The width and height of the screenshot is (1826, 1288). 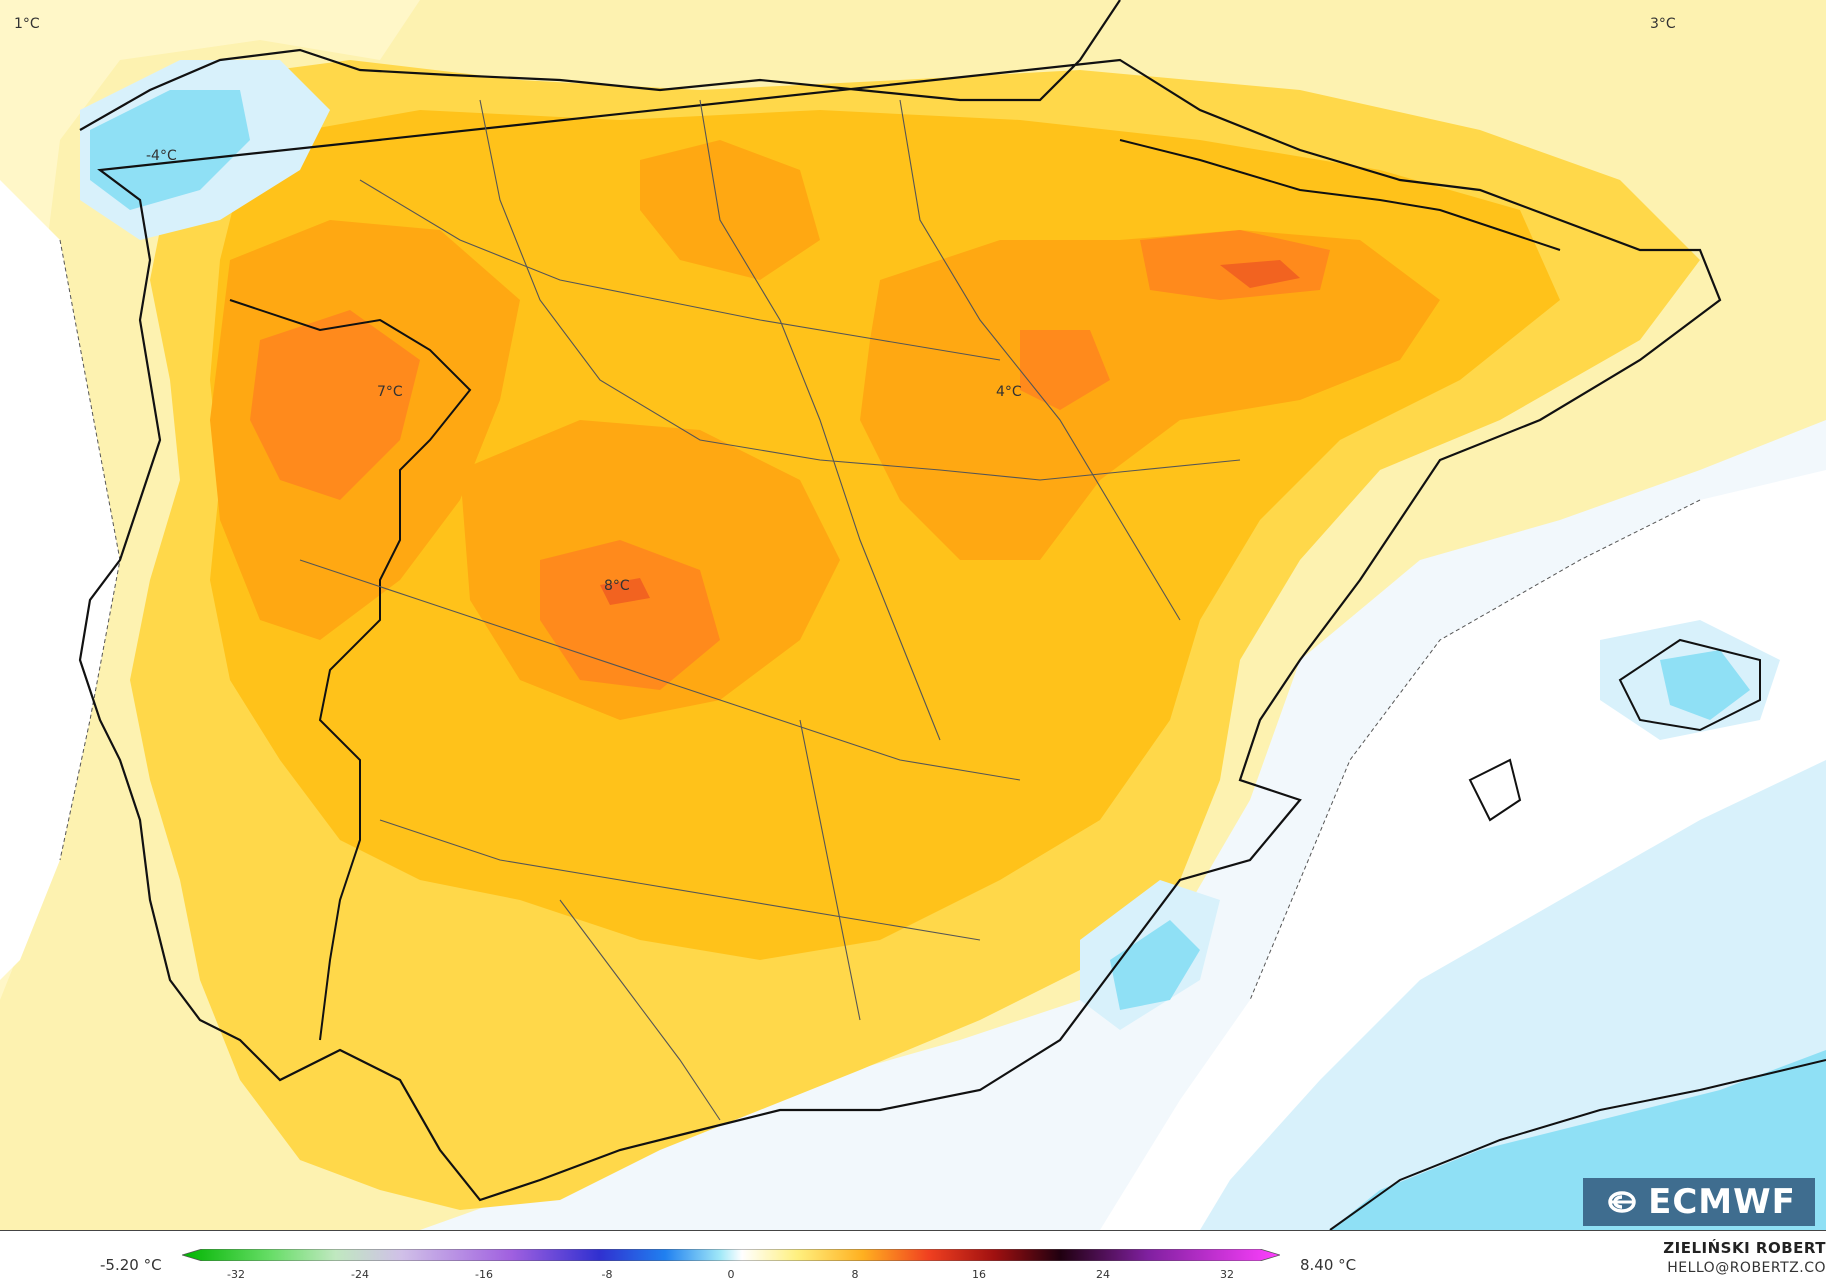 What do you see at coordinates (630, 615) in the screenshot?
I see `contour-deep-orange-center` at bounding box center [630, 615].